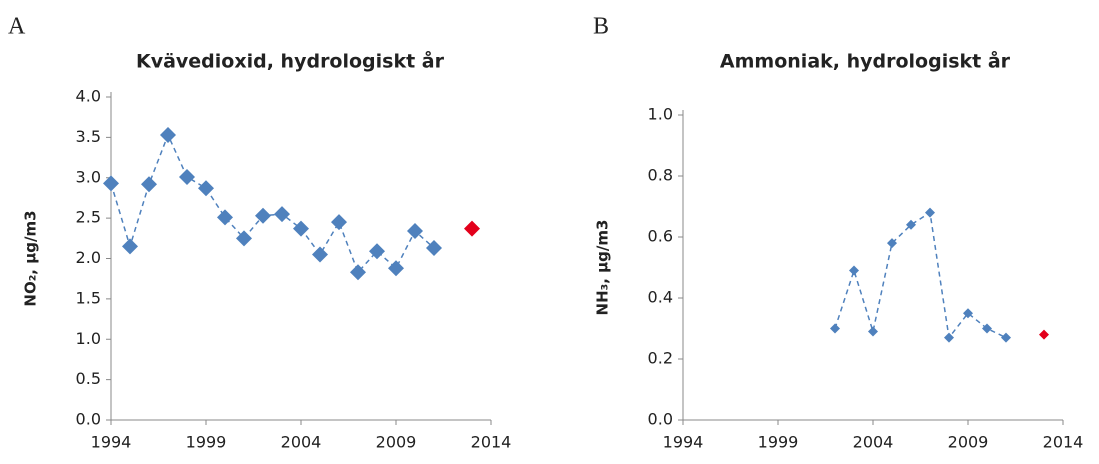 The width and height of the screenshot is (1099, 464). Describe the element at coordinates (88, 297) in the screenshot. I see `y-tick-label: 1.5` at that location.